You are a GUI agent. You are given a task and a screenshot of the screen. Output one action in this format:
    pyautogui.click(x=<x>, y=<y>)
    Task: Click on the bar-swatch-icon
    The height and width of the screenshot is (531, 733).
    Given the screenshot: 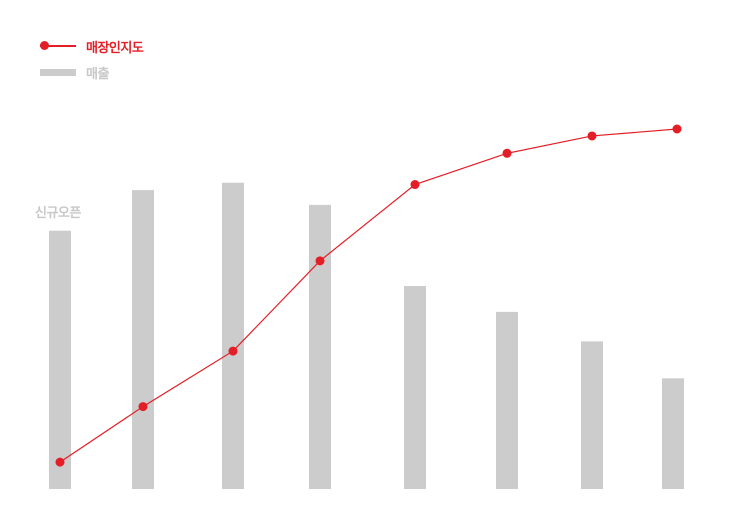 What is the action you would take?
    pyautogui.click(x=58, y=72)
    